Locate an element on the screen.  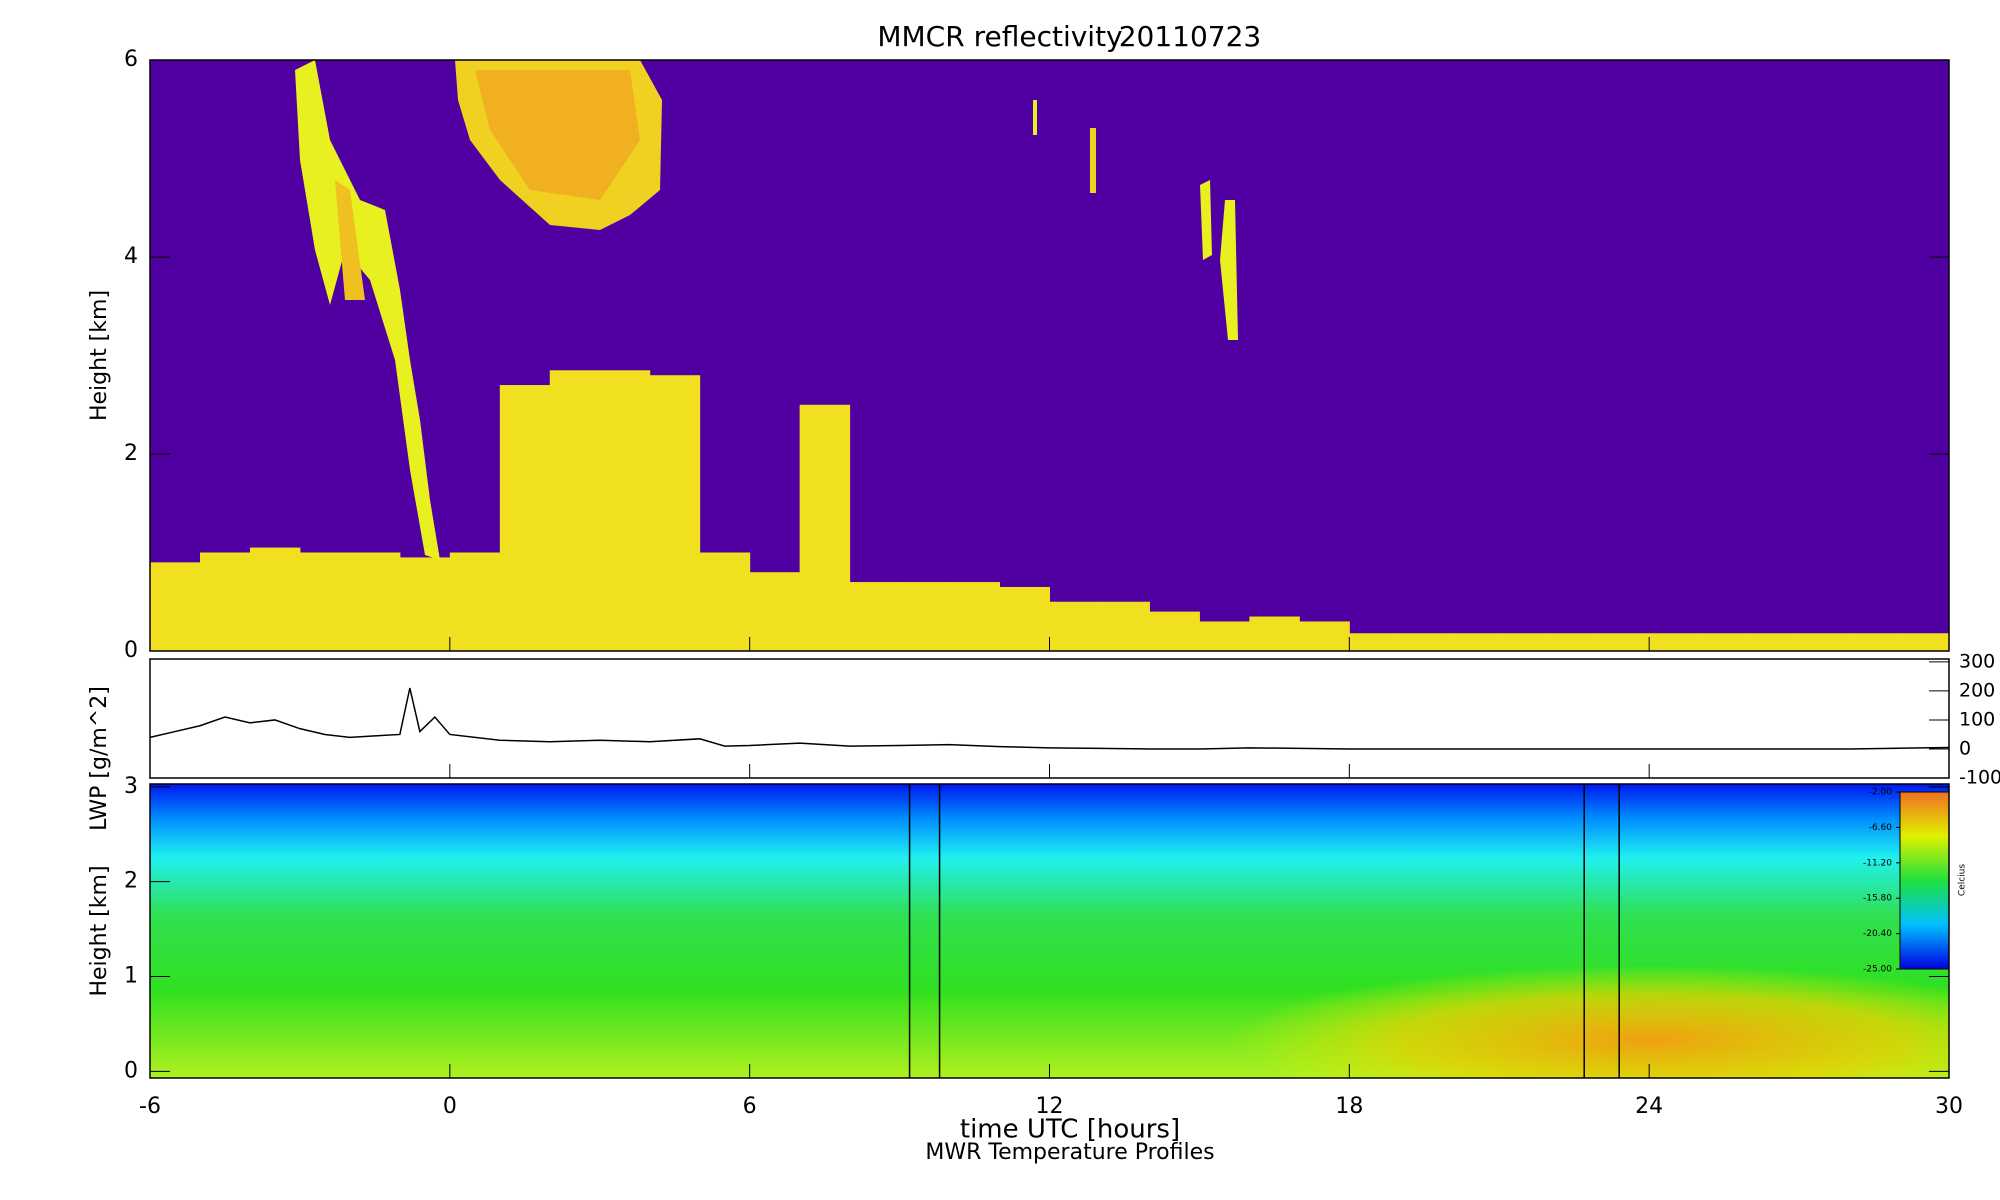
lwp-line is located at coordinates (1049, 718).